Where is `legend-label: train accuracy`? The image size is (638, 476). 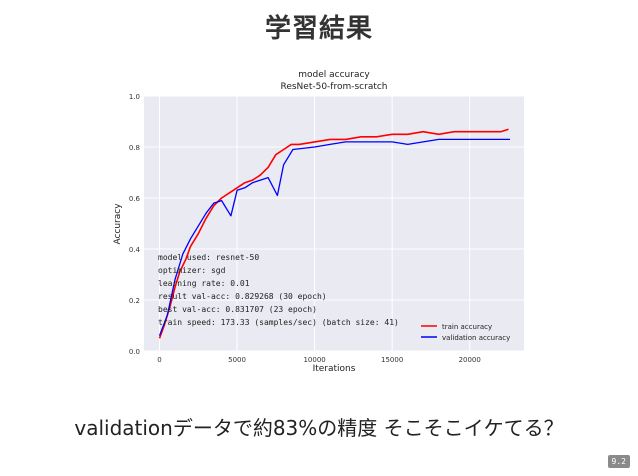
legend-label: train accuracy is located at coordinates (467, 327).